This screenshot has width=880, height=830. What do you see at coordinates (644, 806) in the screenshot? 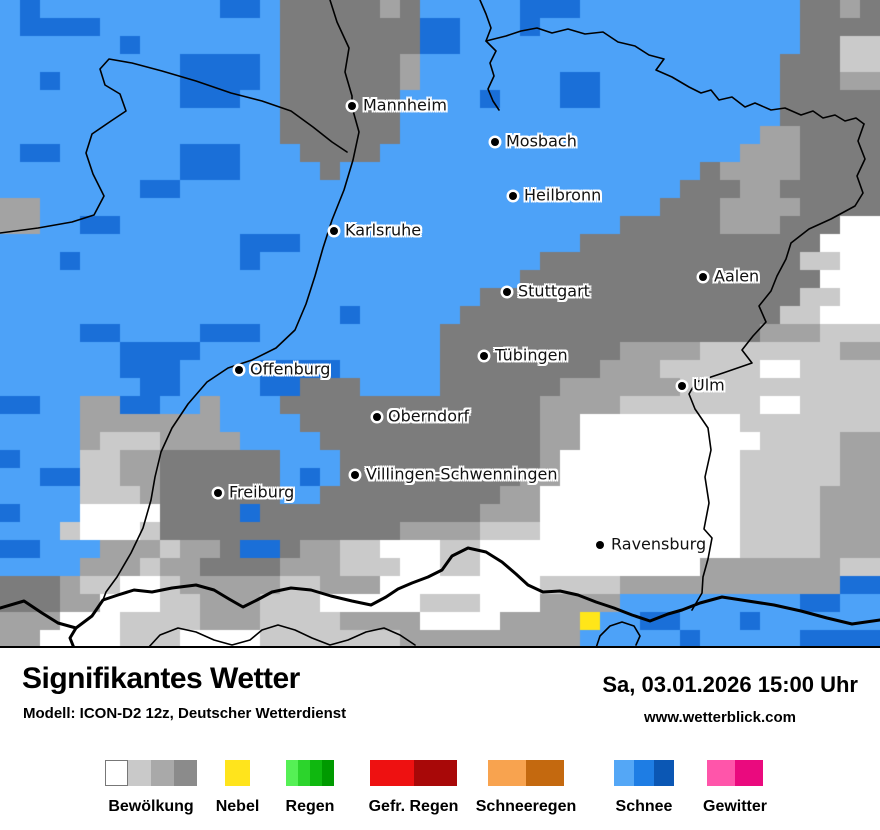
I see `legend-label: Schnee` at bounding box center [644, 806].